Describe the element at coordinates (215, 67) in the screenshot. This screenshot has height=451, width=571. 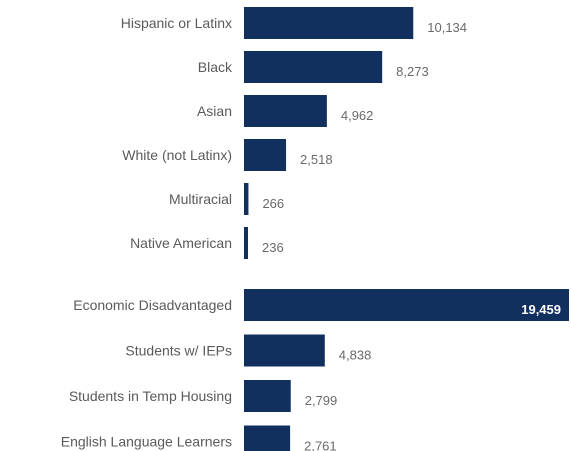
I see `category-label: Black` at that location.